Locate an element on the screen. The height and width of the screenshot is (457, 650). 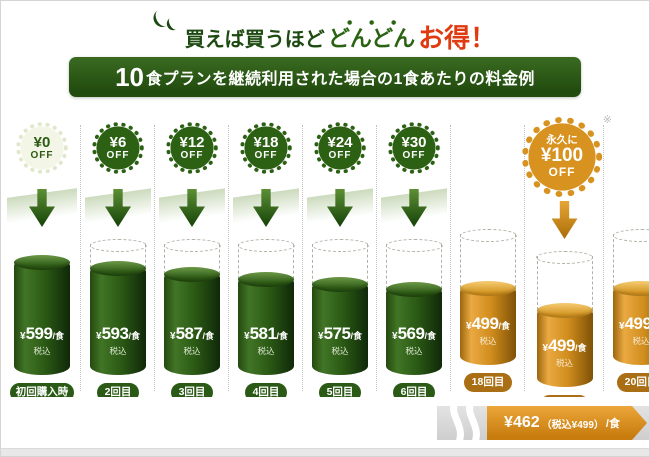
price: ¥587/食 is located at coordinates (192, 334).